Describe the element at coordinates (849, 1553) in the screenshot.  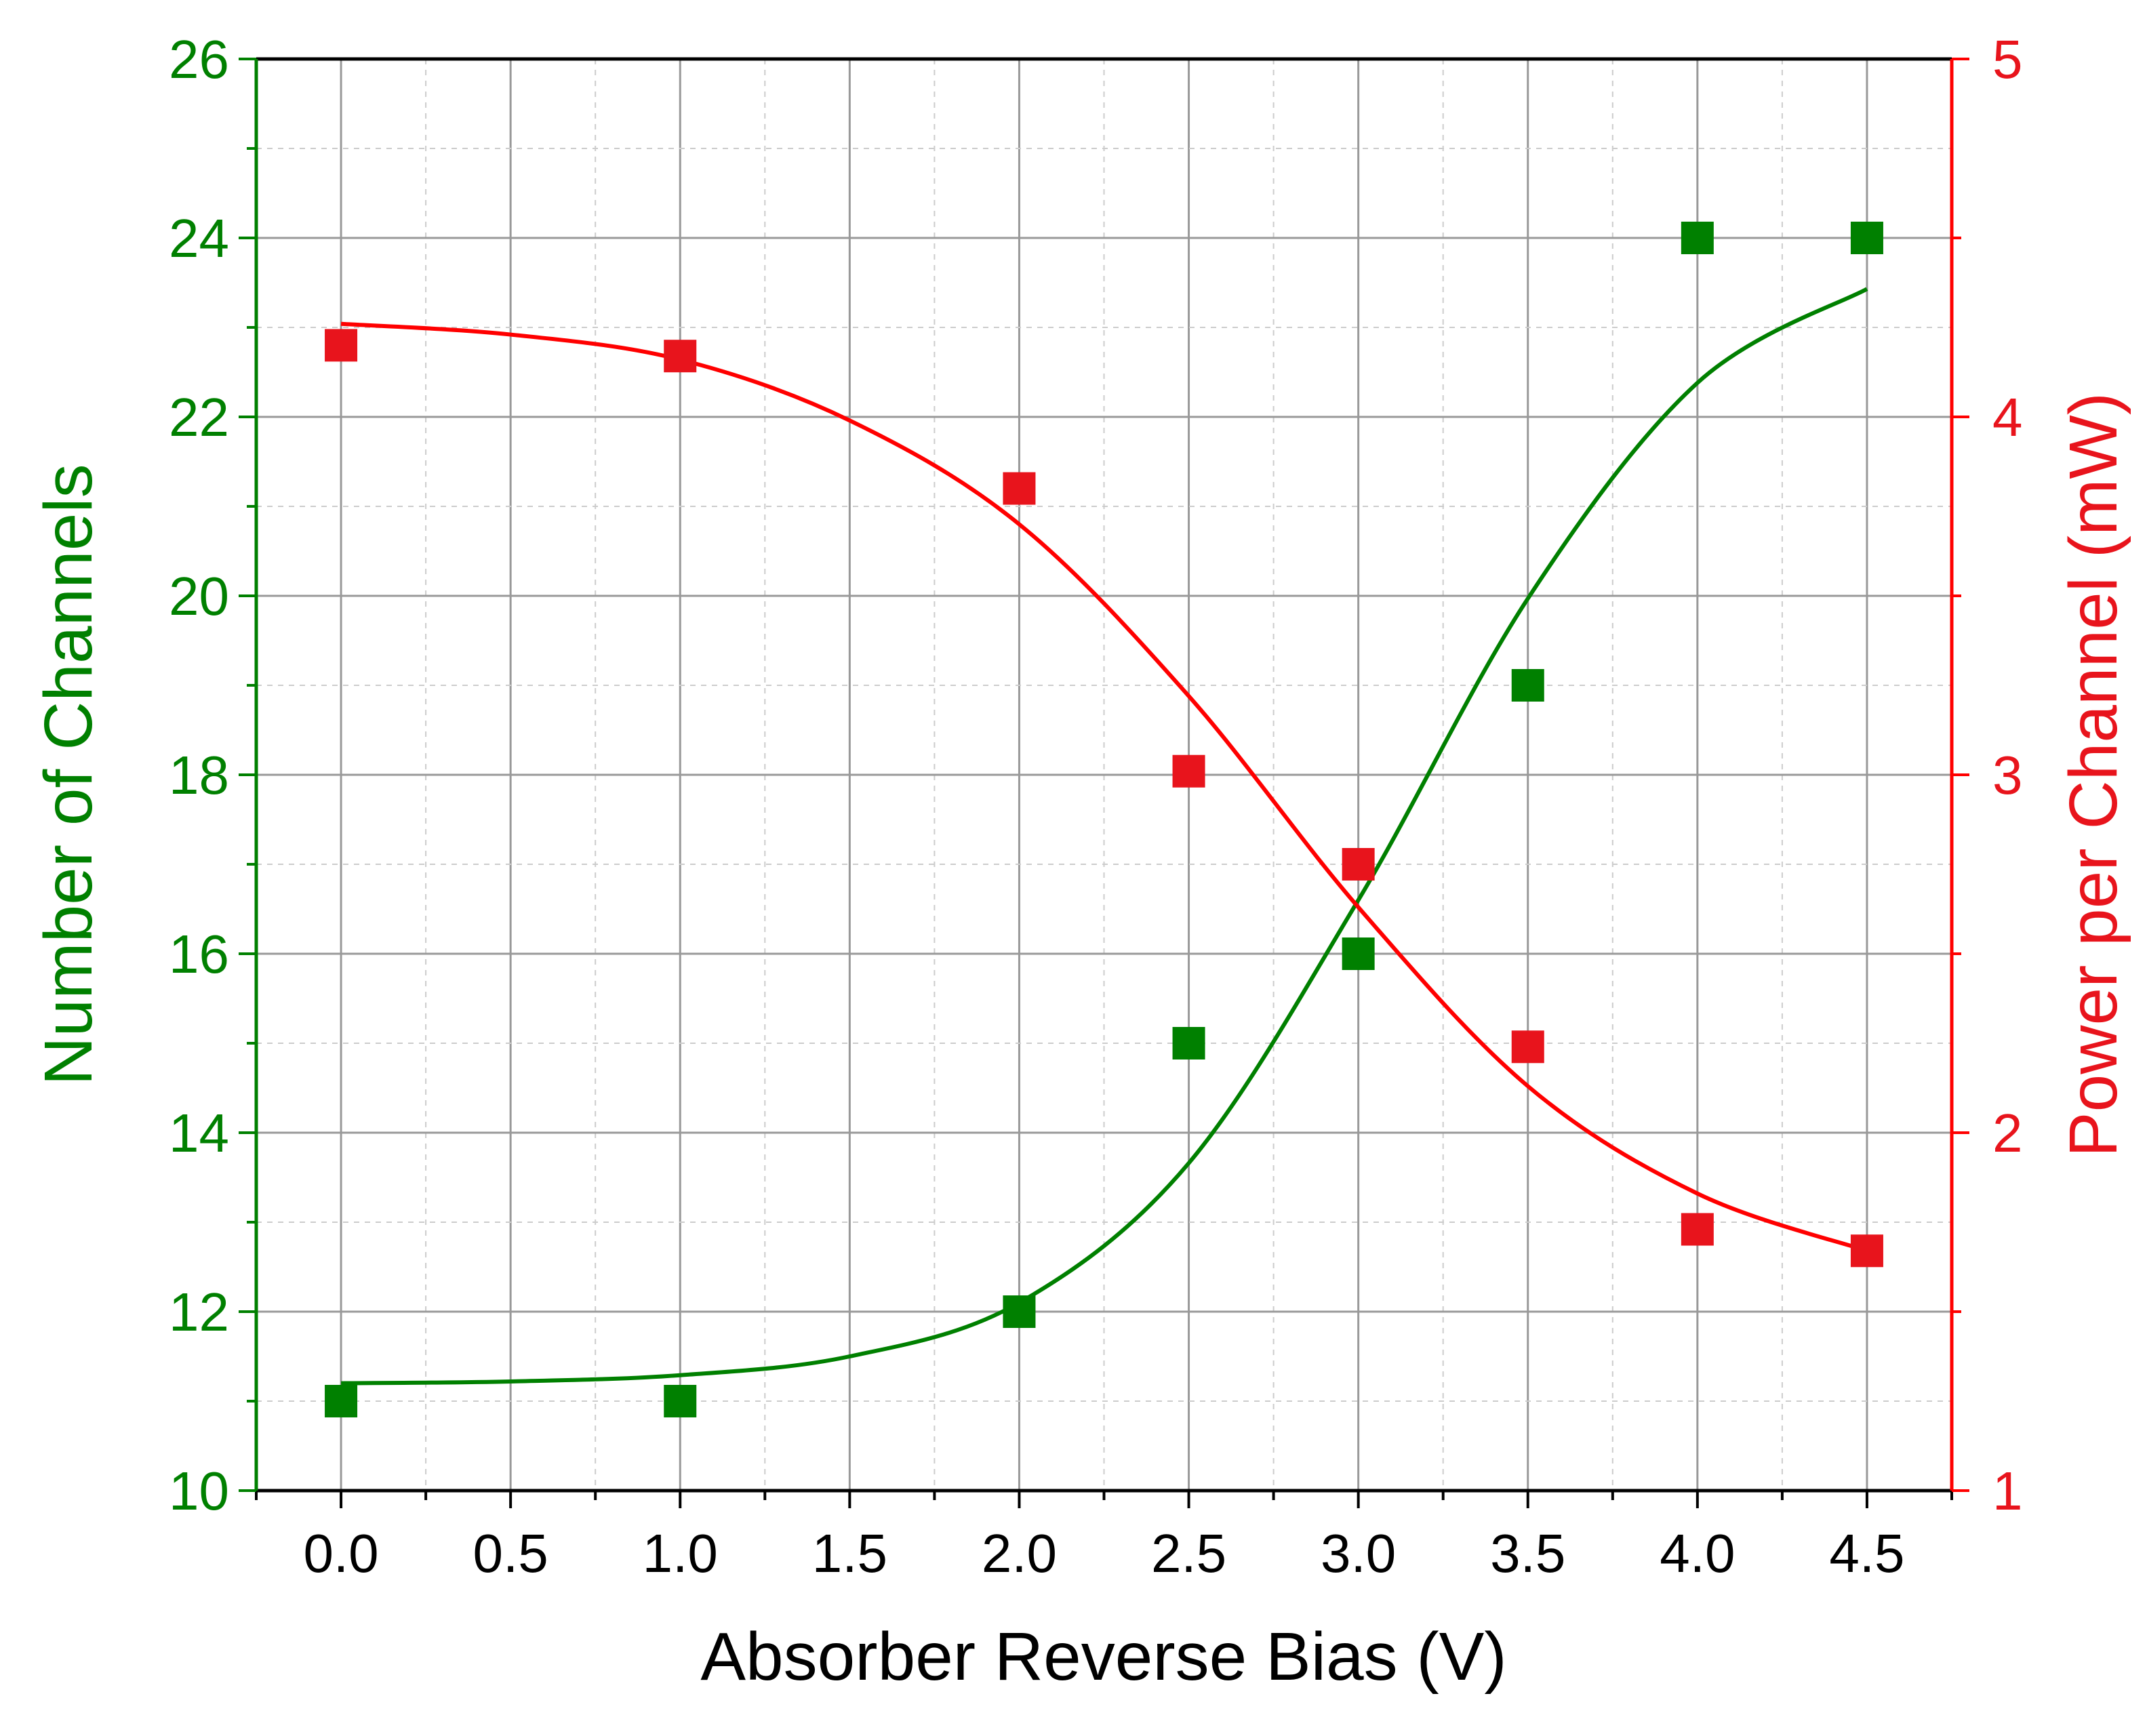
I see `x-tick-label: 1.5` at that location.